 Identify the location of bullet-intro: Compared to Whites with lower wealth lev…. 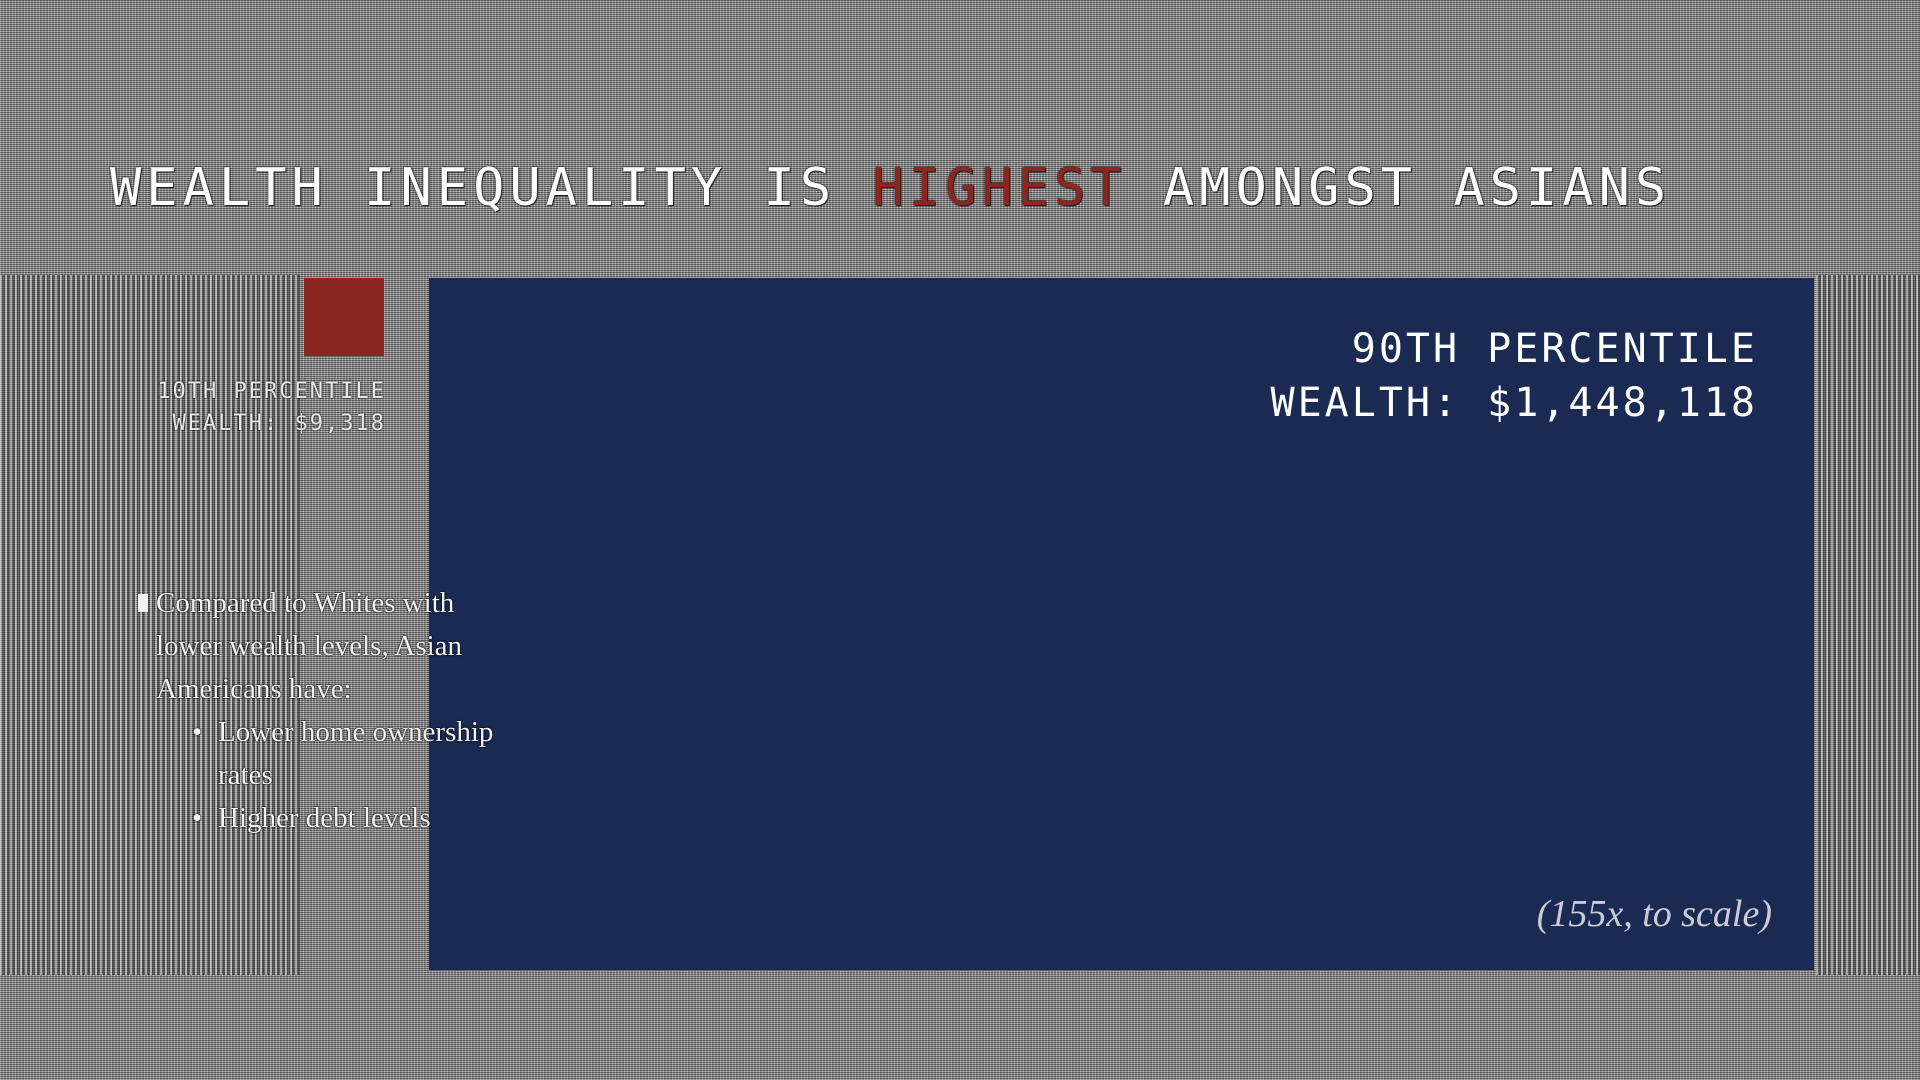
(322, 711).